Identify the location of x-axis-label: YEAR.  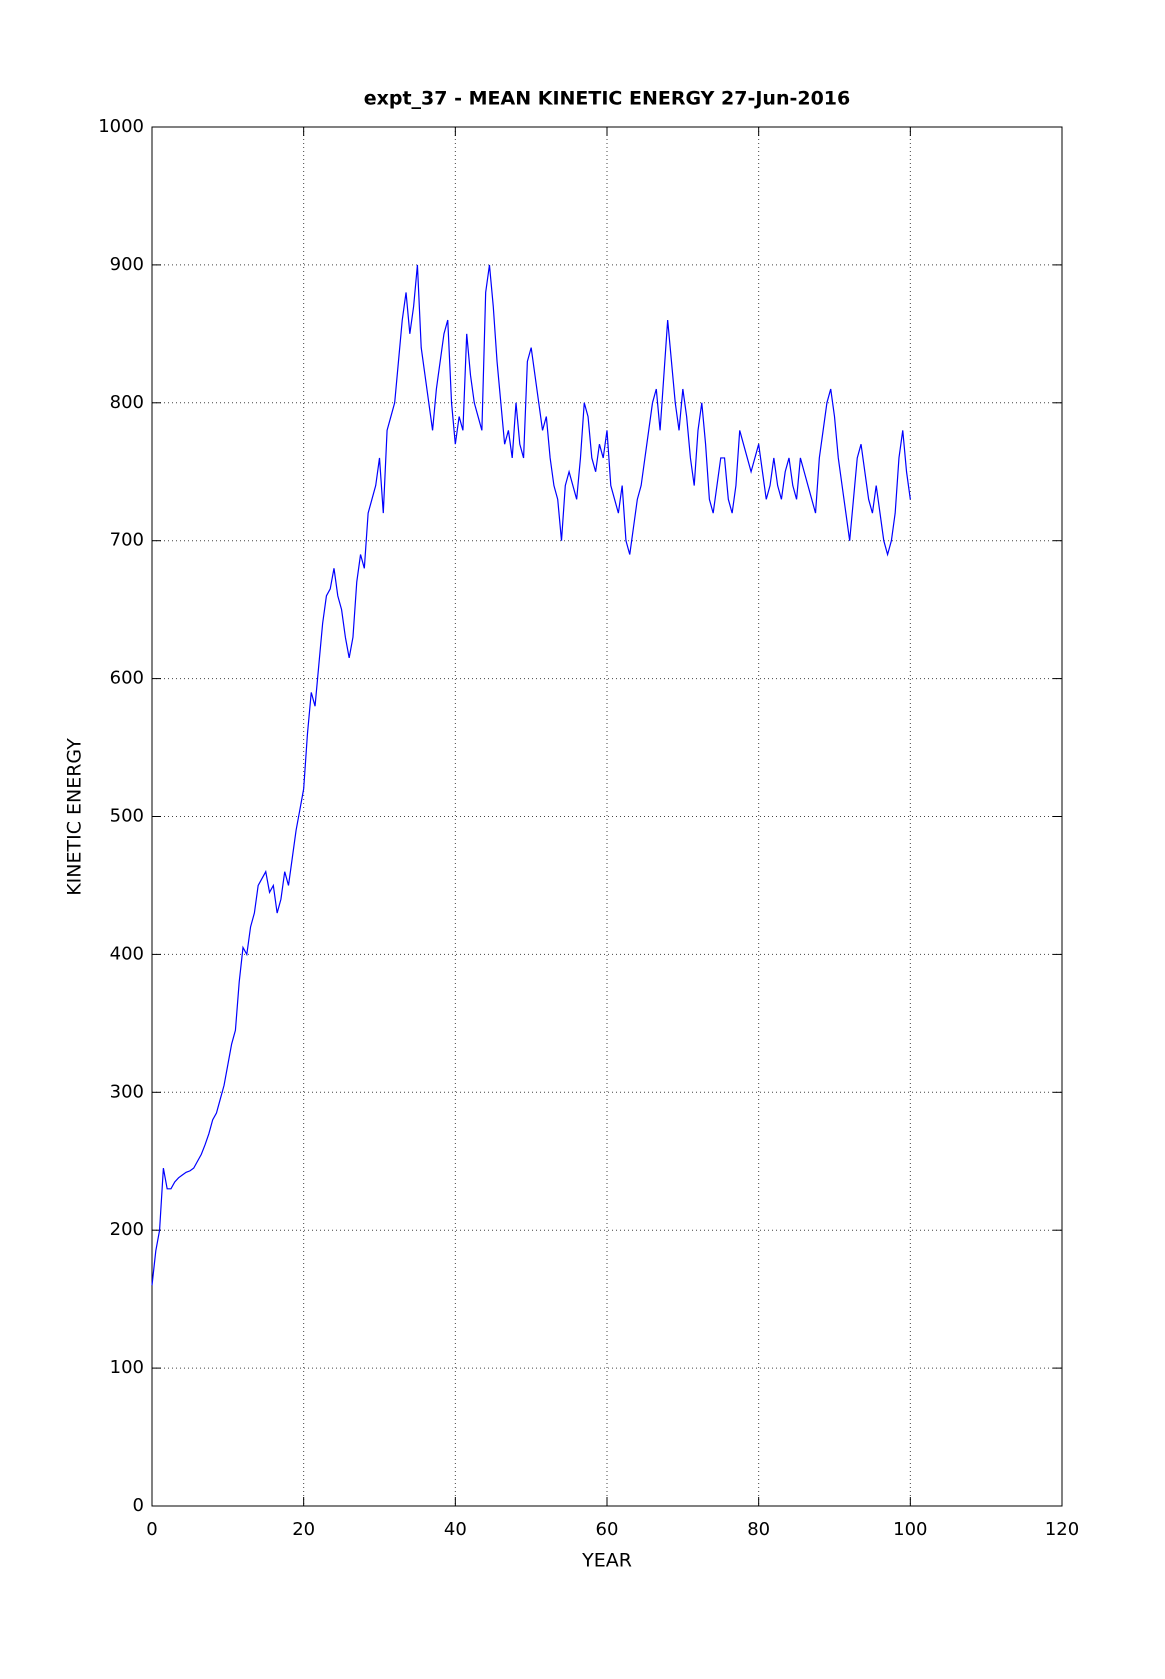
(606, 1561).